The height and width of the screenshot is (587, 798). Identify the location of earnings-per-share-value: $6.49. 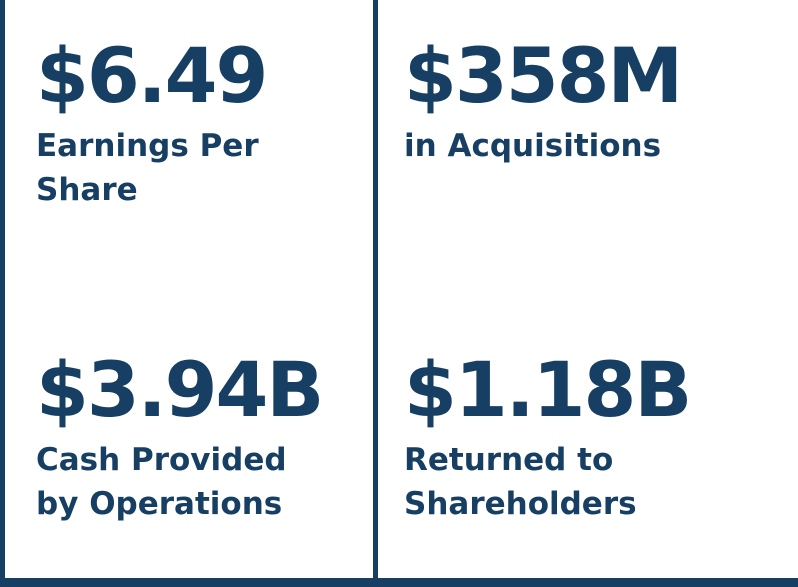
(152, 75).